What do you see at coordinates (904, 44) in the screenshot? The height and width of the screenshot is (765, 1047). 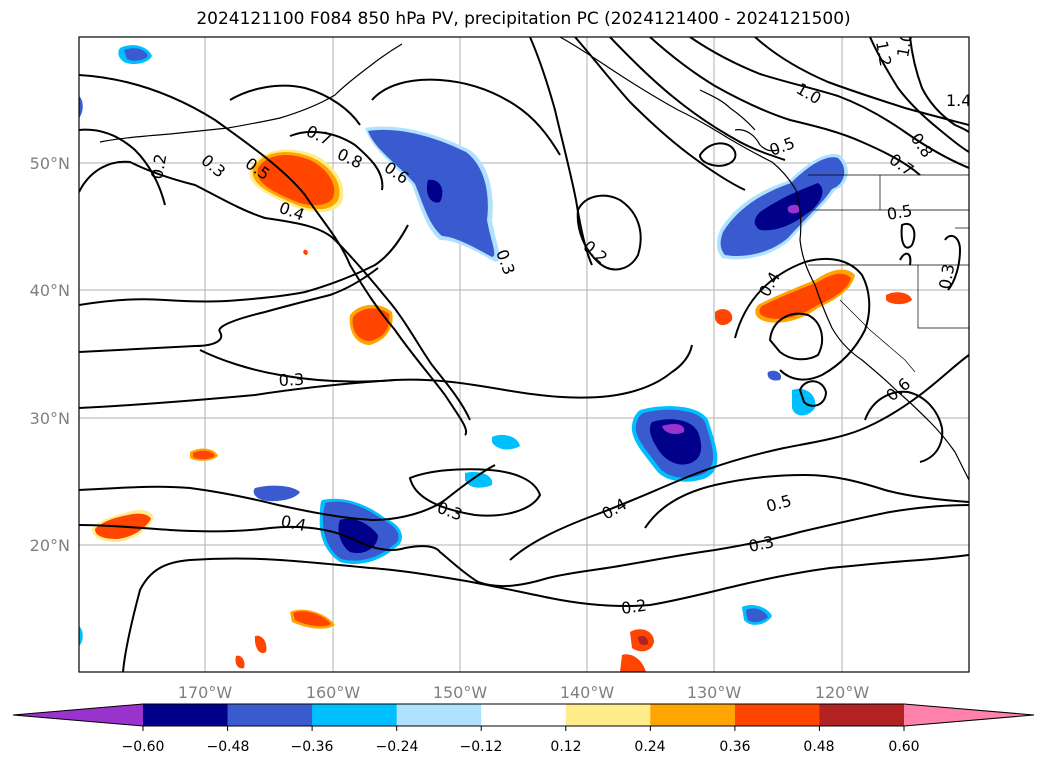 I see `contour-label: 1.0` at bounding box center [904, 44].